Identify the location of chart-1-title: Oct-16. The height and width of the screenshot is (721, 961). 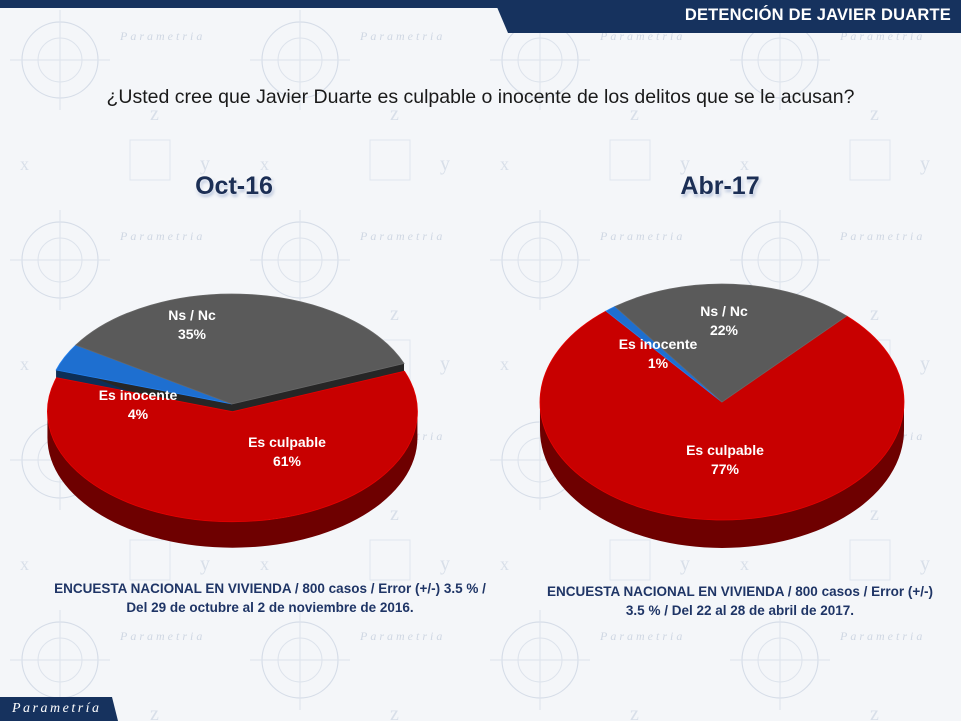
(234, 186).